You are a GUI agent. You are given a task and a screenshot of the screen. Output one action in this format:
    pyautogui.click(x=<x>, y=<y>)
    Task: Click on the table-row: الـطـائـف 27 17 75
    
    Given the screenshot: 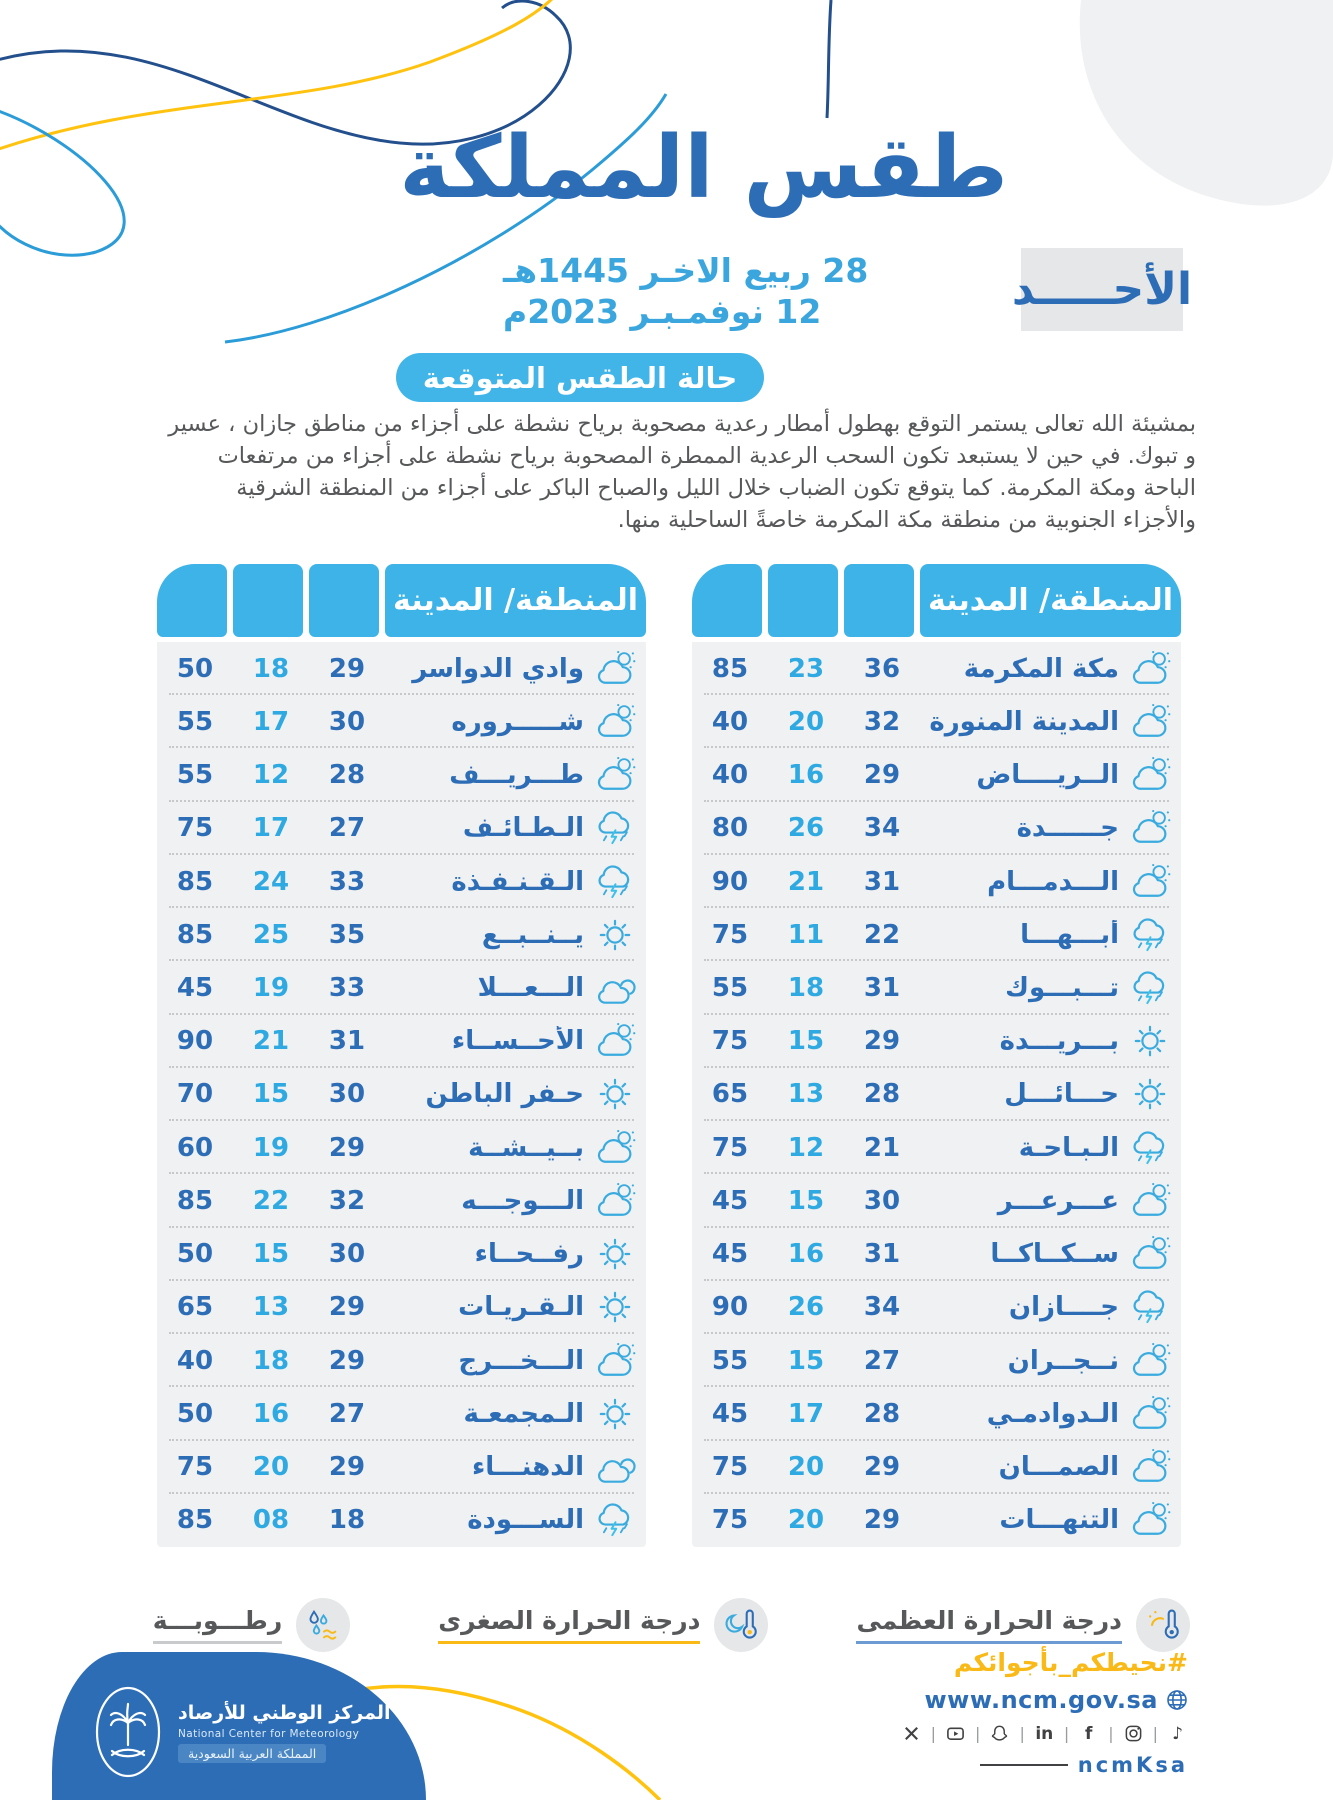 What is the action you would take?
    pyautogui.click(x=401, y=829)
    